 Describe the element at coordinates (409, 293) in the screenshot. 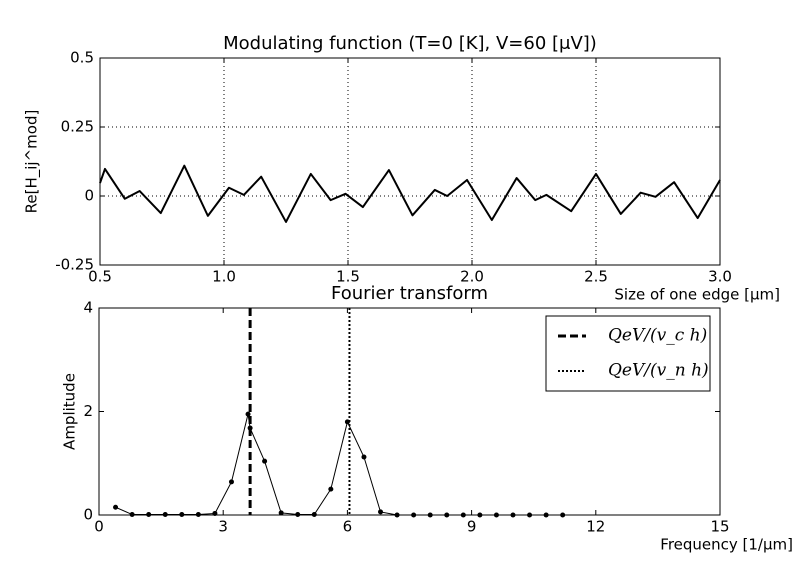

I see `chart-title: Fourier transform` at that location.